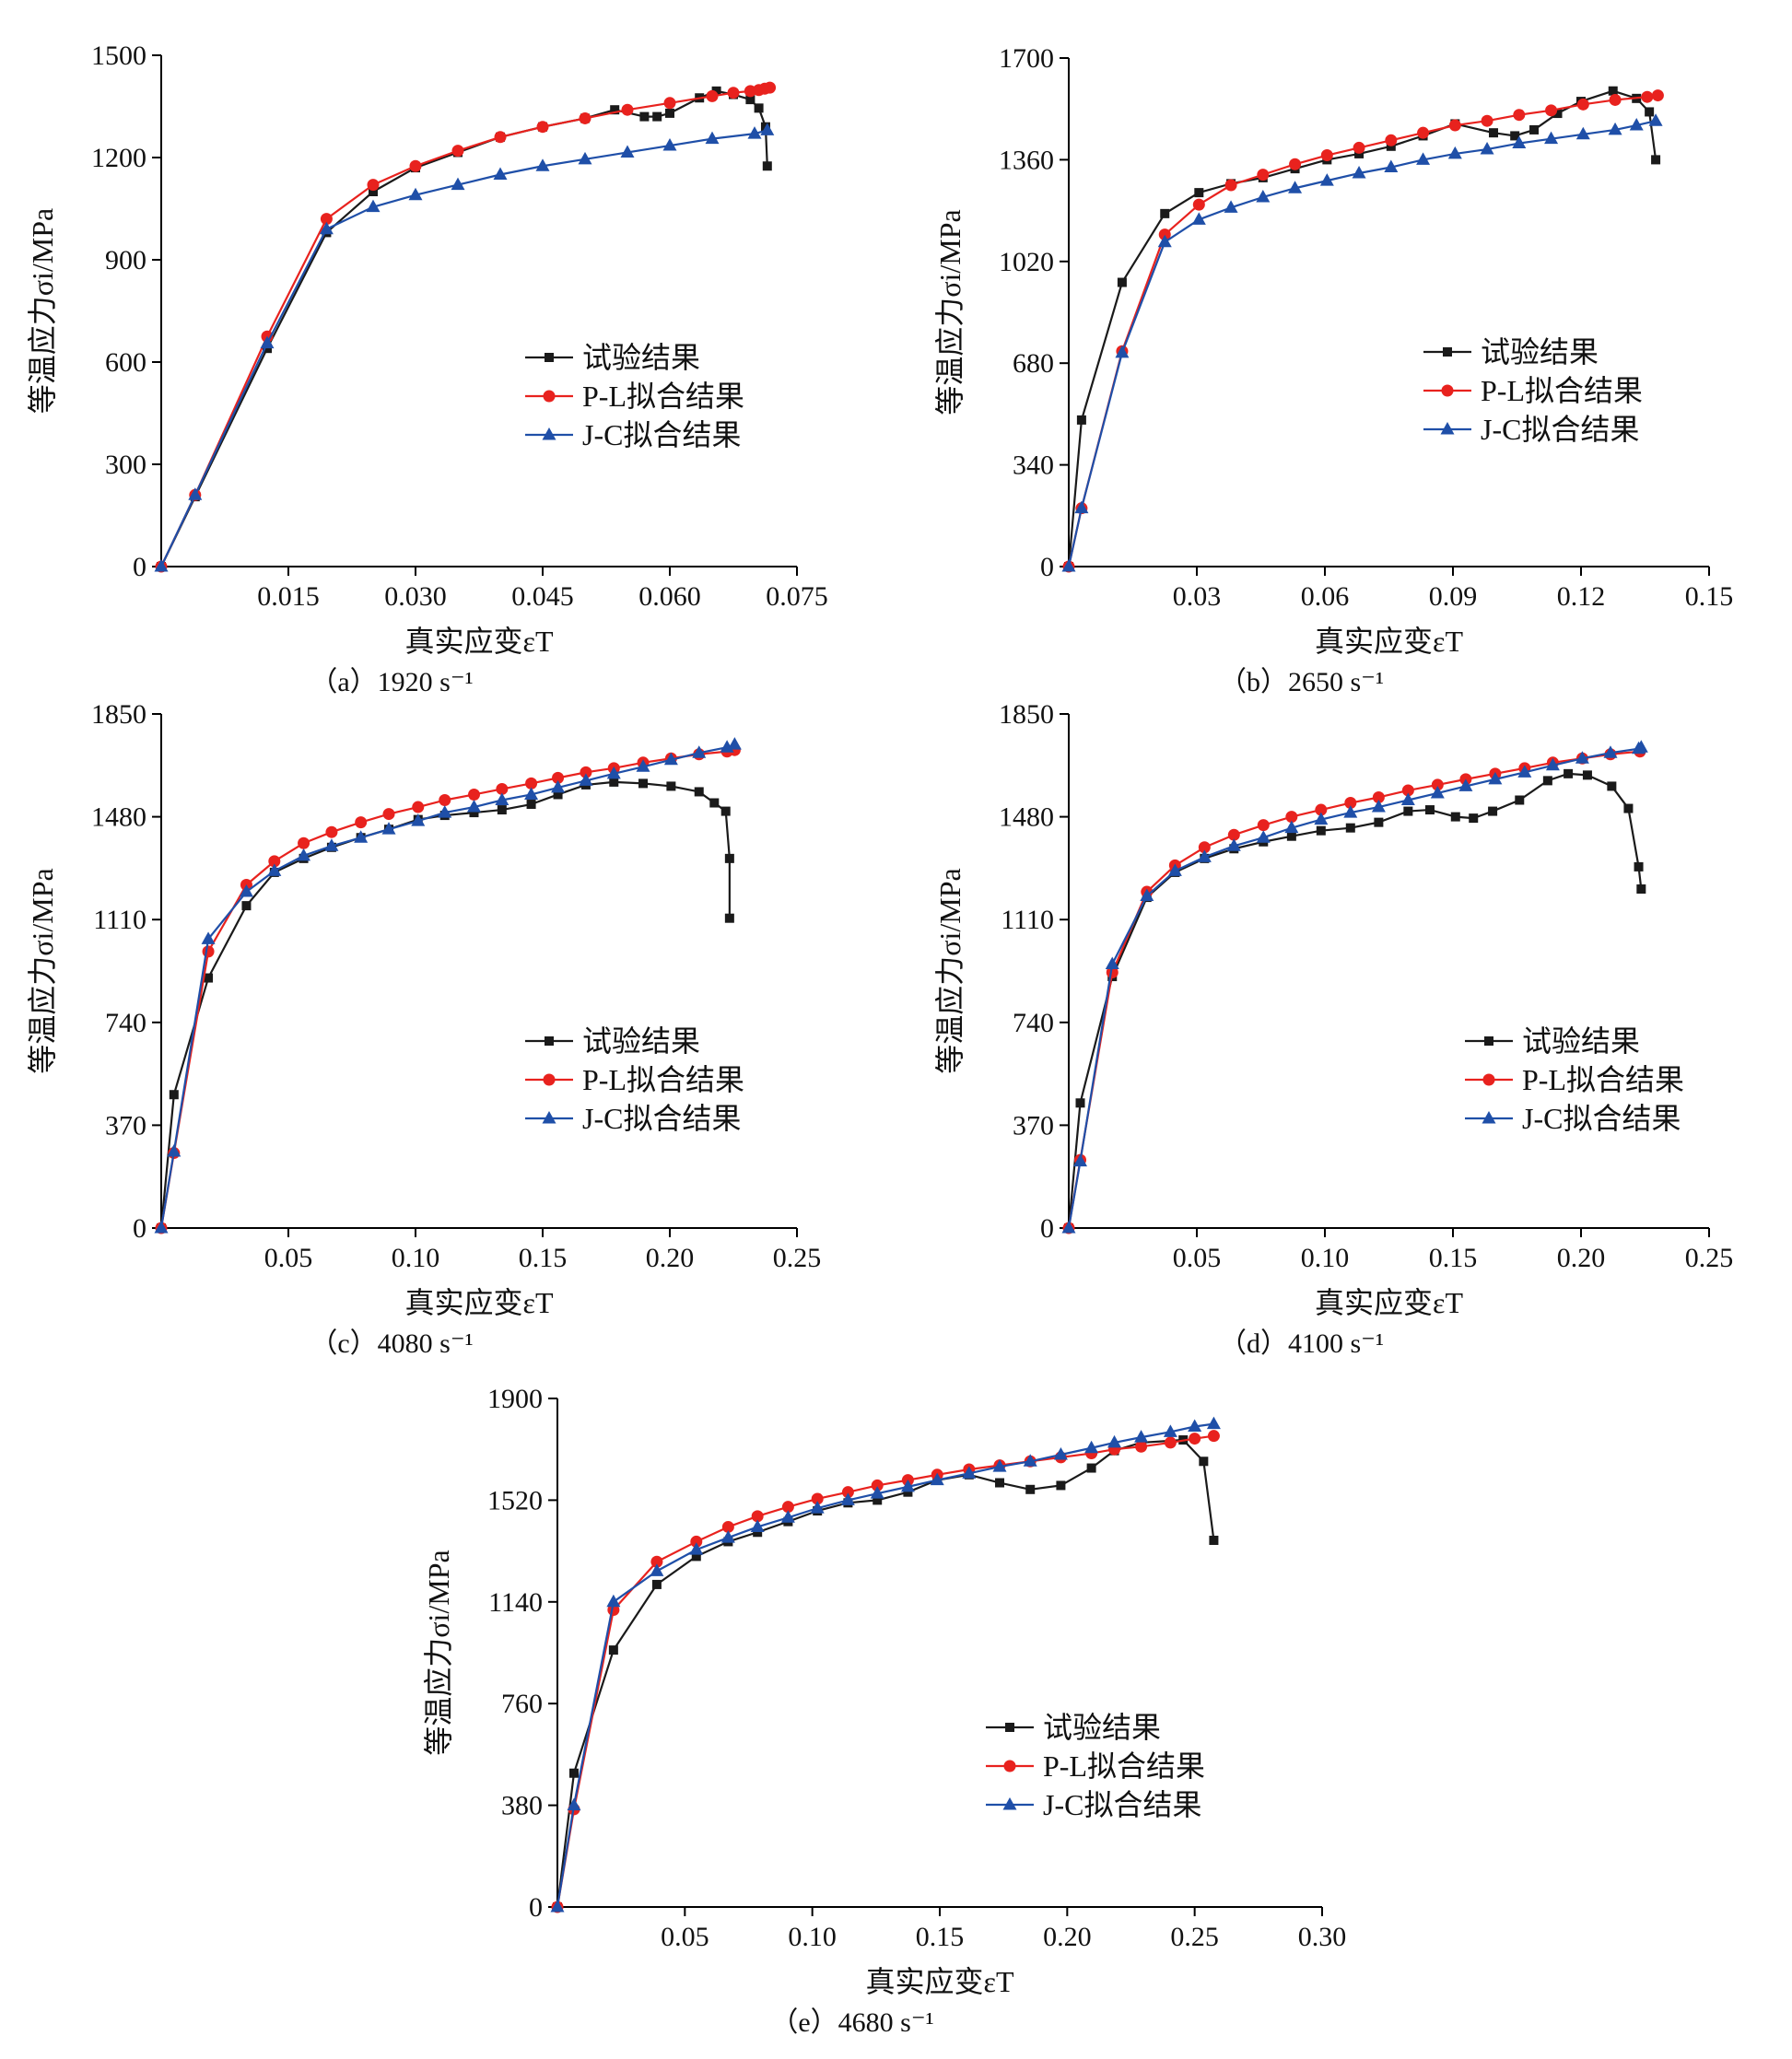  Describe the element at coordinates (1325, 1258) in the screenshot. I see `x-tick-label: 0.10` at that location.